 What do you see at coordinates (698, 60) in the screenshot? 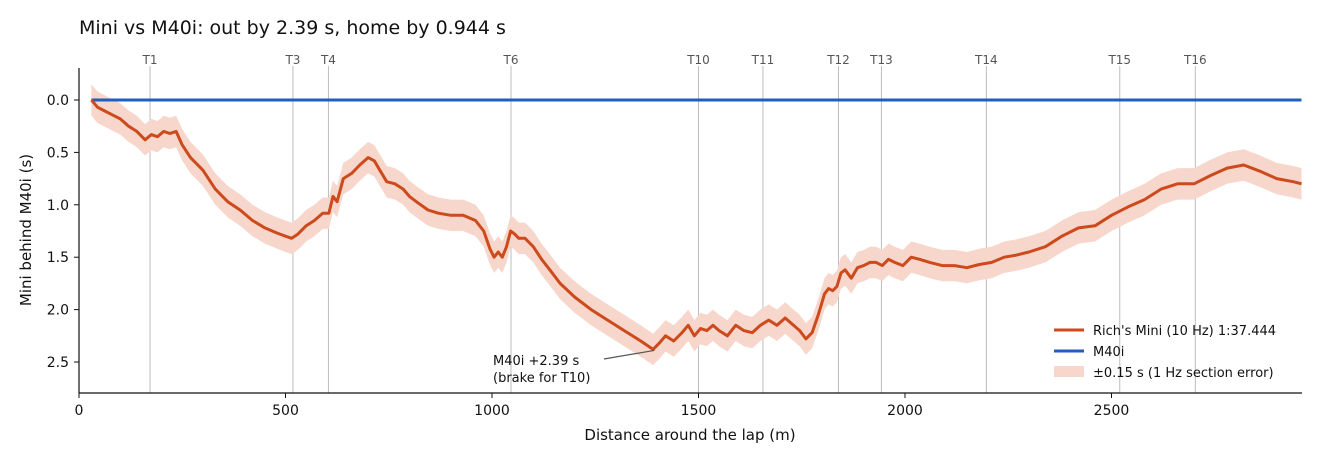
I see `turn-label-t10: T10` at bounding box center [698, 60].